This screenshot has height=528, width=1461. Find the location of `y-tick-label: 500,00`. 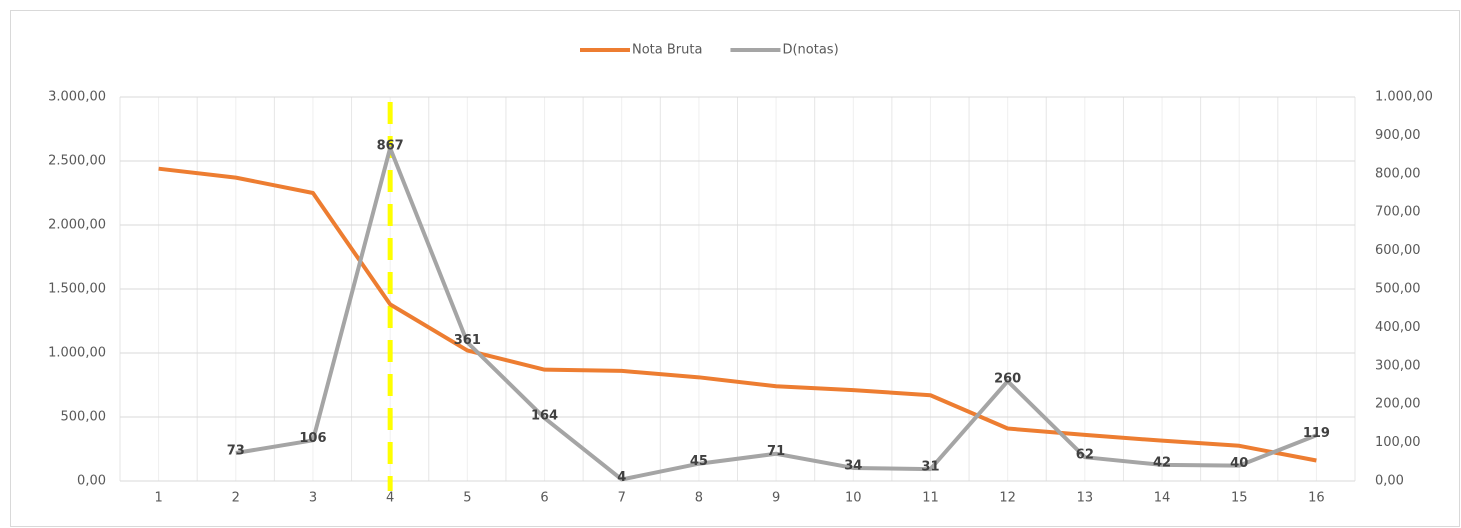

y-tick-label: 500,00 is located at coordinates (84, 417).